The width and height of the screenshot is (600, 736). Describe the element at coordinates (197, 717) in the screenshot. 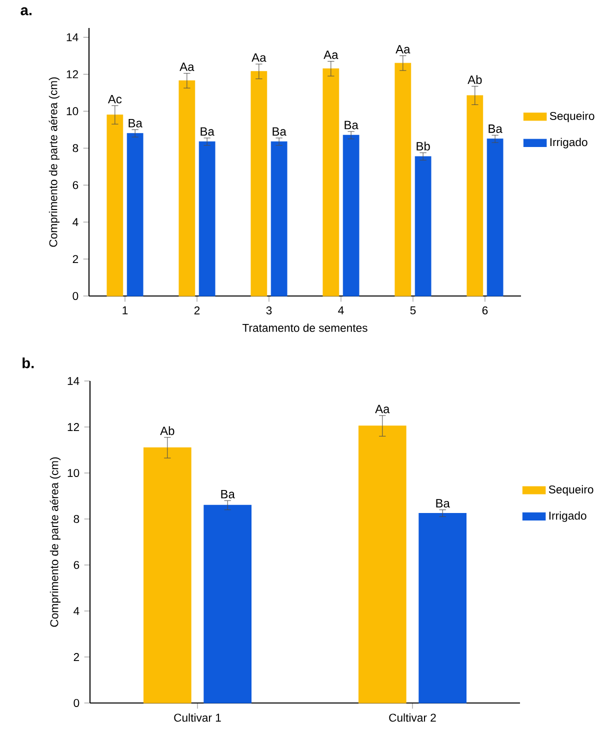

I see `x-tick-label: Cultivar 1` at that location.